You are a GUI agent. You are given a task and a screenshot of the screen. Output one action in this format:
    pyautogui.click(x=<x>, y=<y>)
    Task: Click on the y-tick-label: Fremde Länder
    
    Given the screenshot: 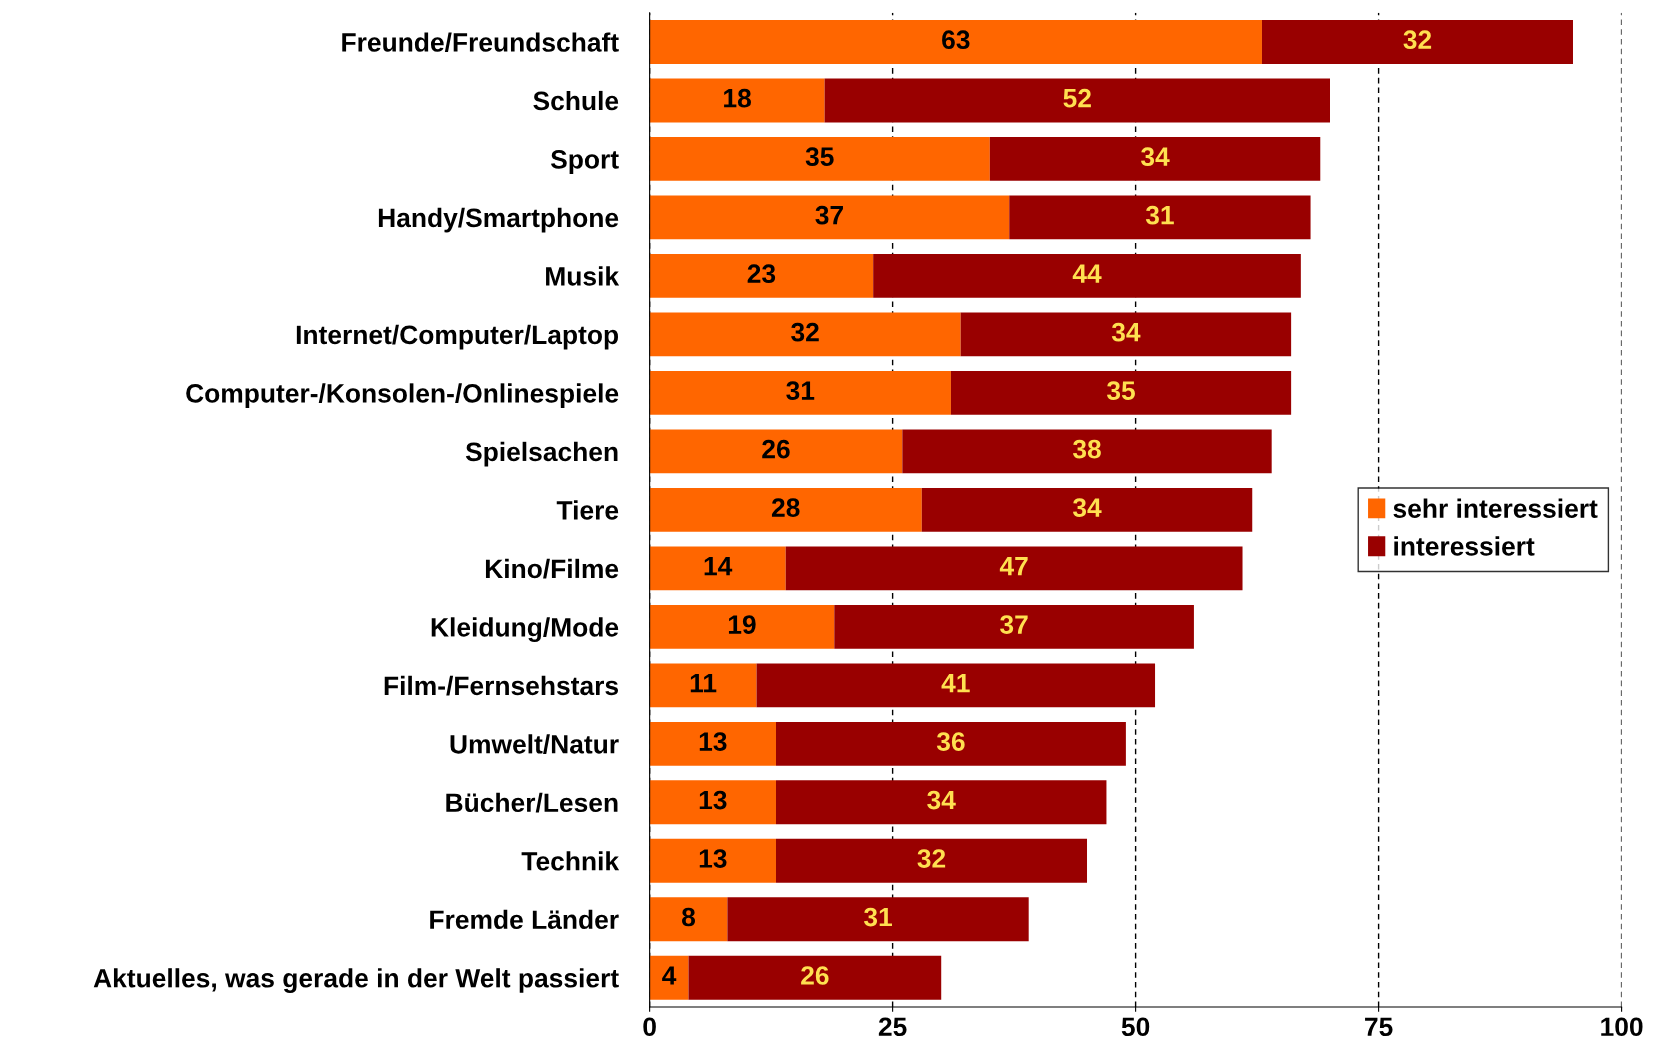 What is the action you would take?
    pyautogui.click(x=524, y=919)
    